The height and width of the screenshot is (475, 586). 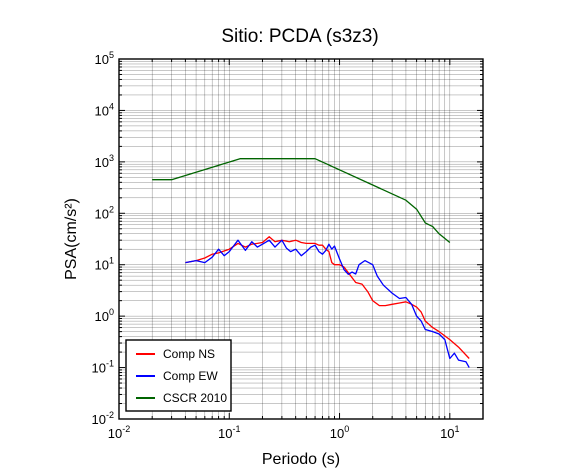 I want to click on y-tick-label: 10⁻¹, so click(x=103, y=367).